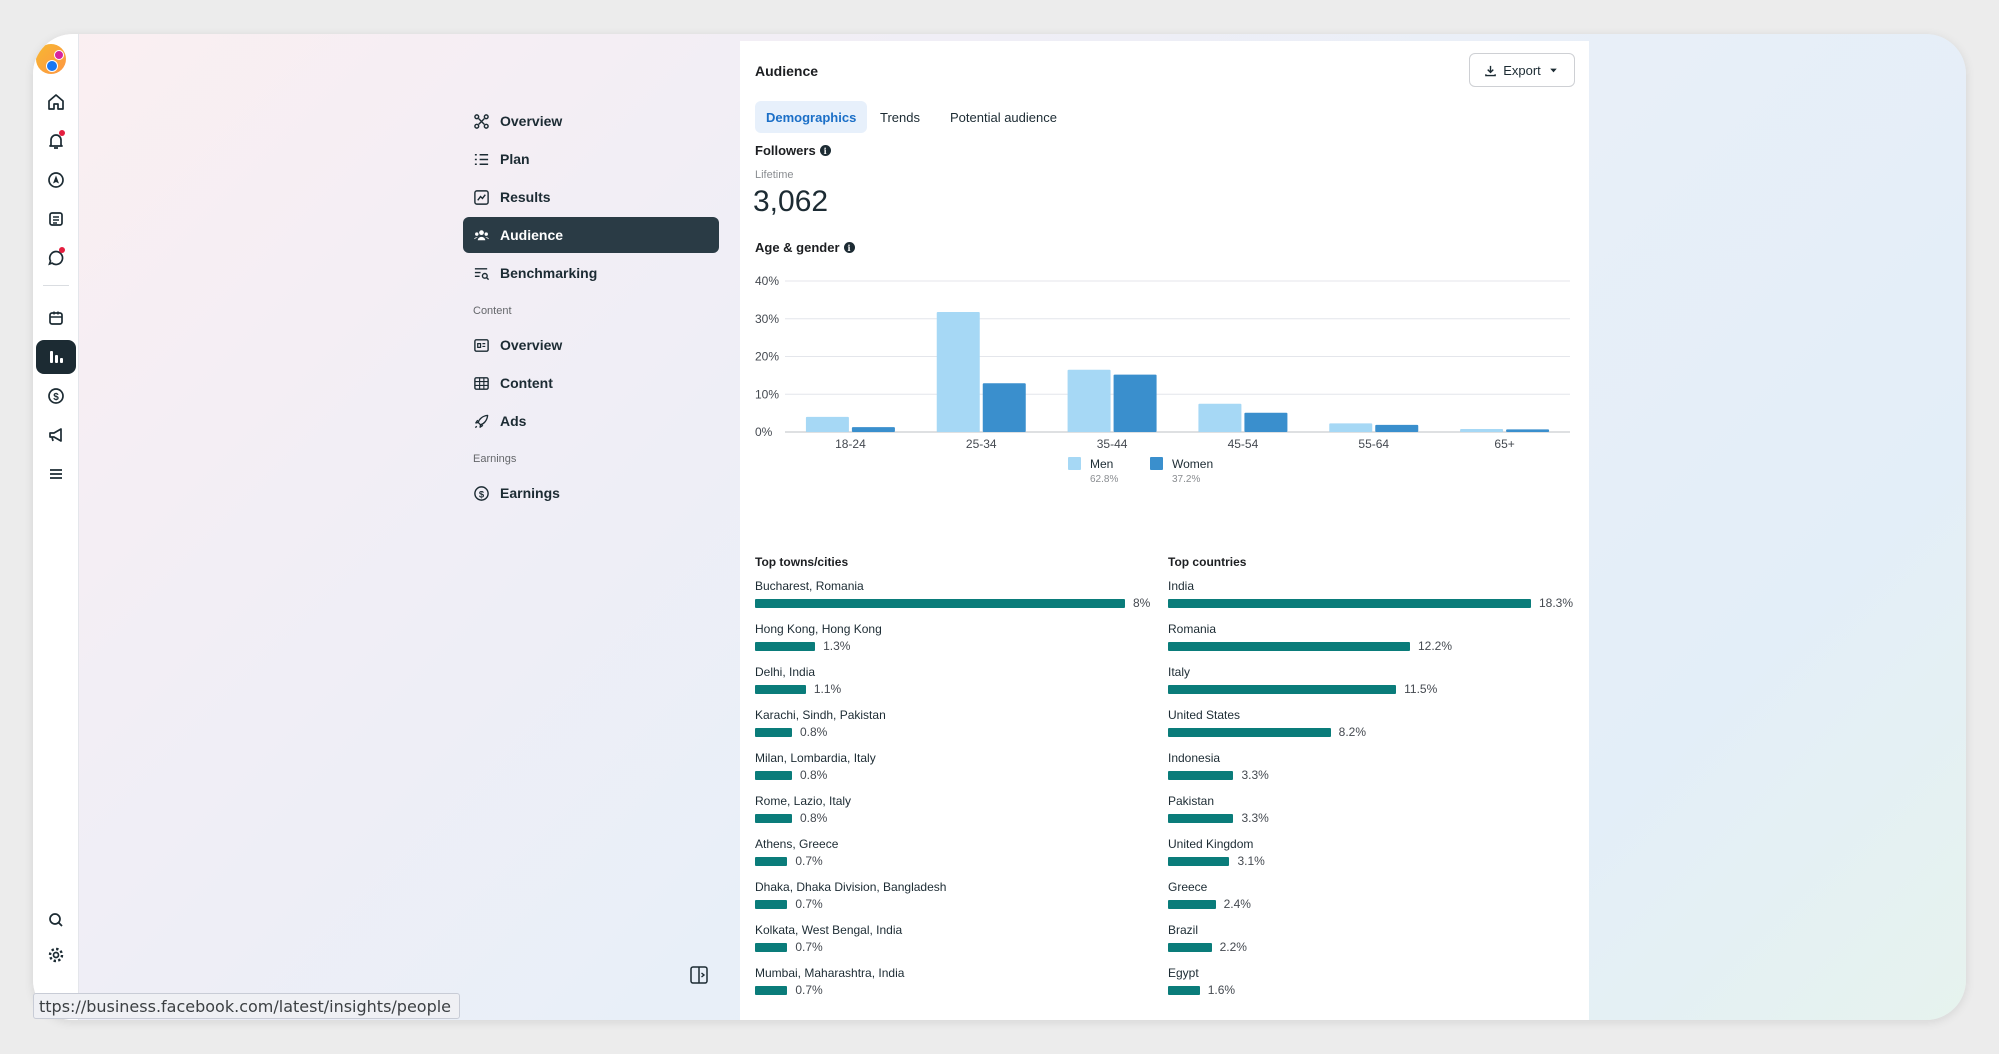 The height and width of the screenshot is (1054, 1999). What do you see at coordinates (591, 383) in the screenshot?
I see `nav-item-content: Content` at bounding box center [591, 383].